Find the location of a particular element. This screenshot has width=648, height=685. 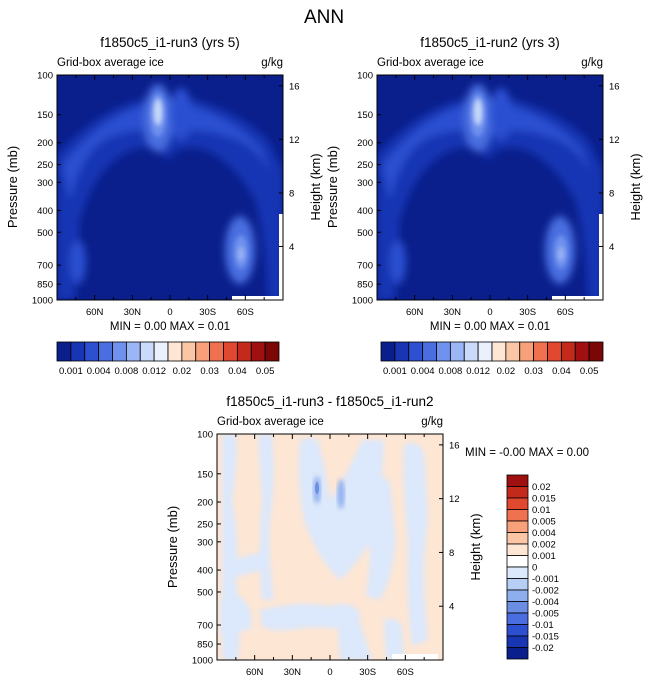

colorbar-label: 0.01 is located at coordinates (541, 510).